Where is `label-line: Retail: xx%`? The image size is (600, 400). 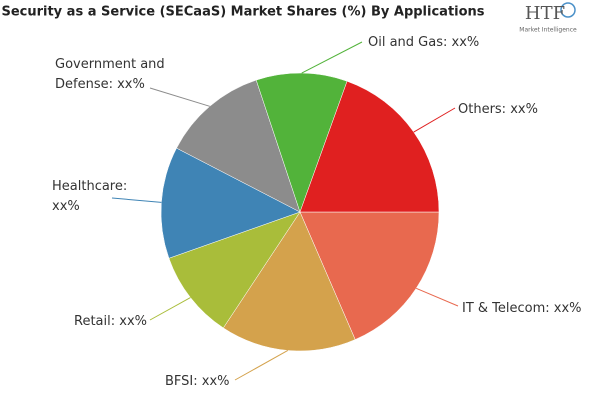
label-line: Retail: xx% is located at coordinates (110, 321).